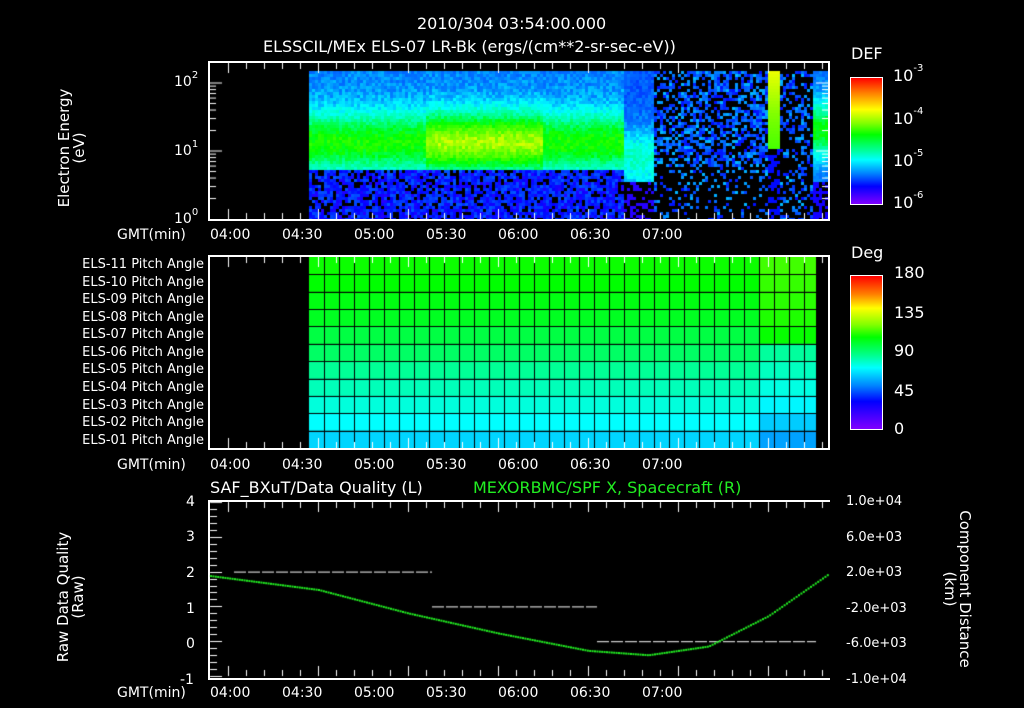 This screenshot has height=708, width=1024. What do you see at coordinates (143, 352) in the screenshot?
I see `row-label: ELS-06 Pitch Angle` at bounding box center [143, 352].